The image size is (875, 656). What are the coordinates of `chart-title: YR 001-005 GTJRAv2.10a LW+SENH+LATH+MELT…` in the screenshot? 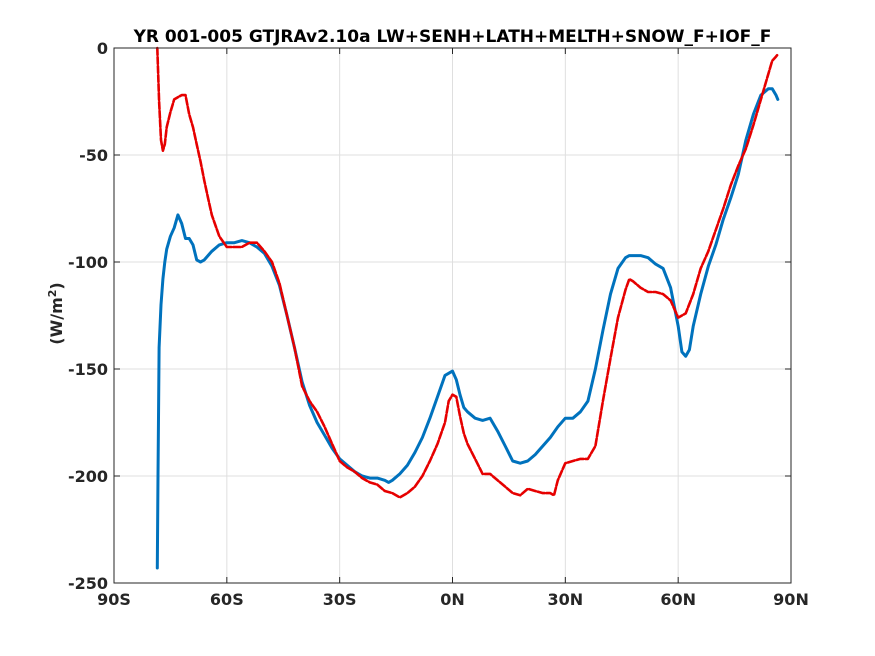 It's located at (452, 37).